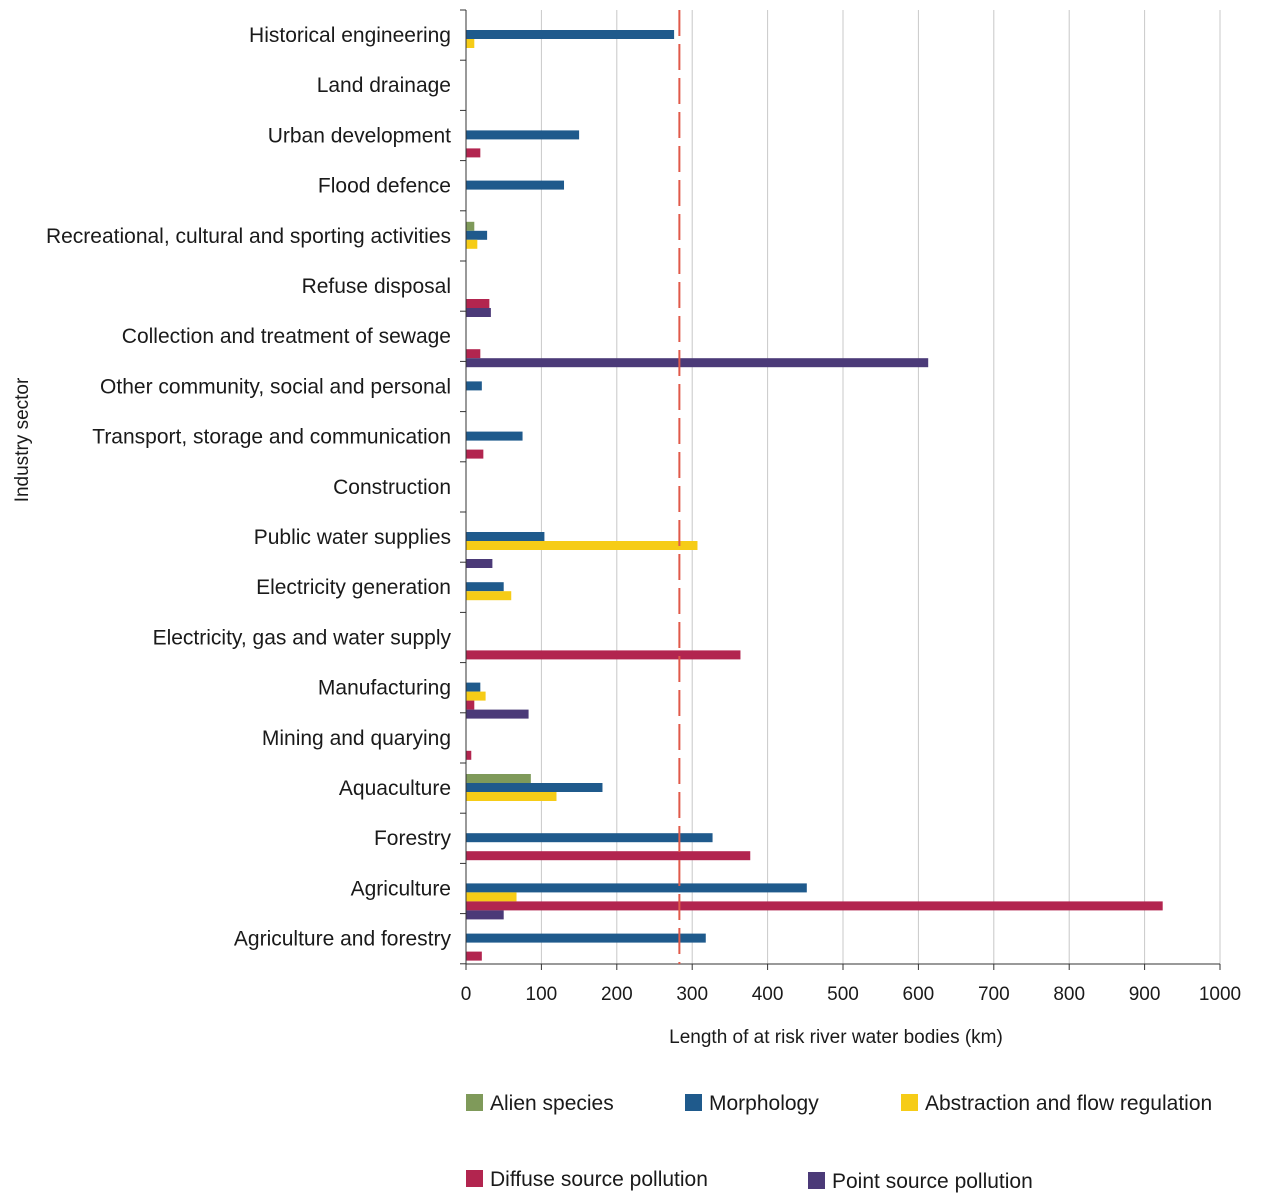 This screenshot has width=1263, height=1195. What do you see at coordinates (356, 738) in the screenshot?
I see `category-label: Mining and quarying` at bounding box center [356, 738].